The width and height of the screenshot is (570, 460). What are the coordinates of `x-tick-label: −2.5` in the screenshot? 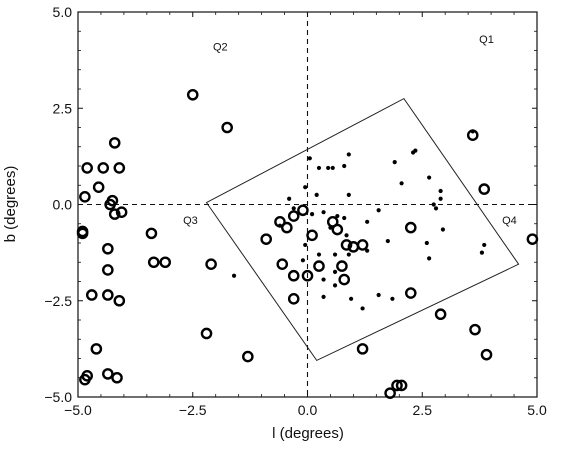 It's located at (193, 410).